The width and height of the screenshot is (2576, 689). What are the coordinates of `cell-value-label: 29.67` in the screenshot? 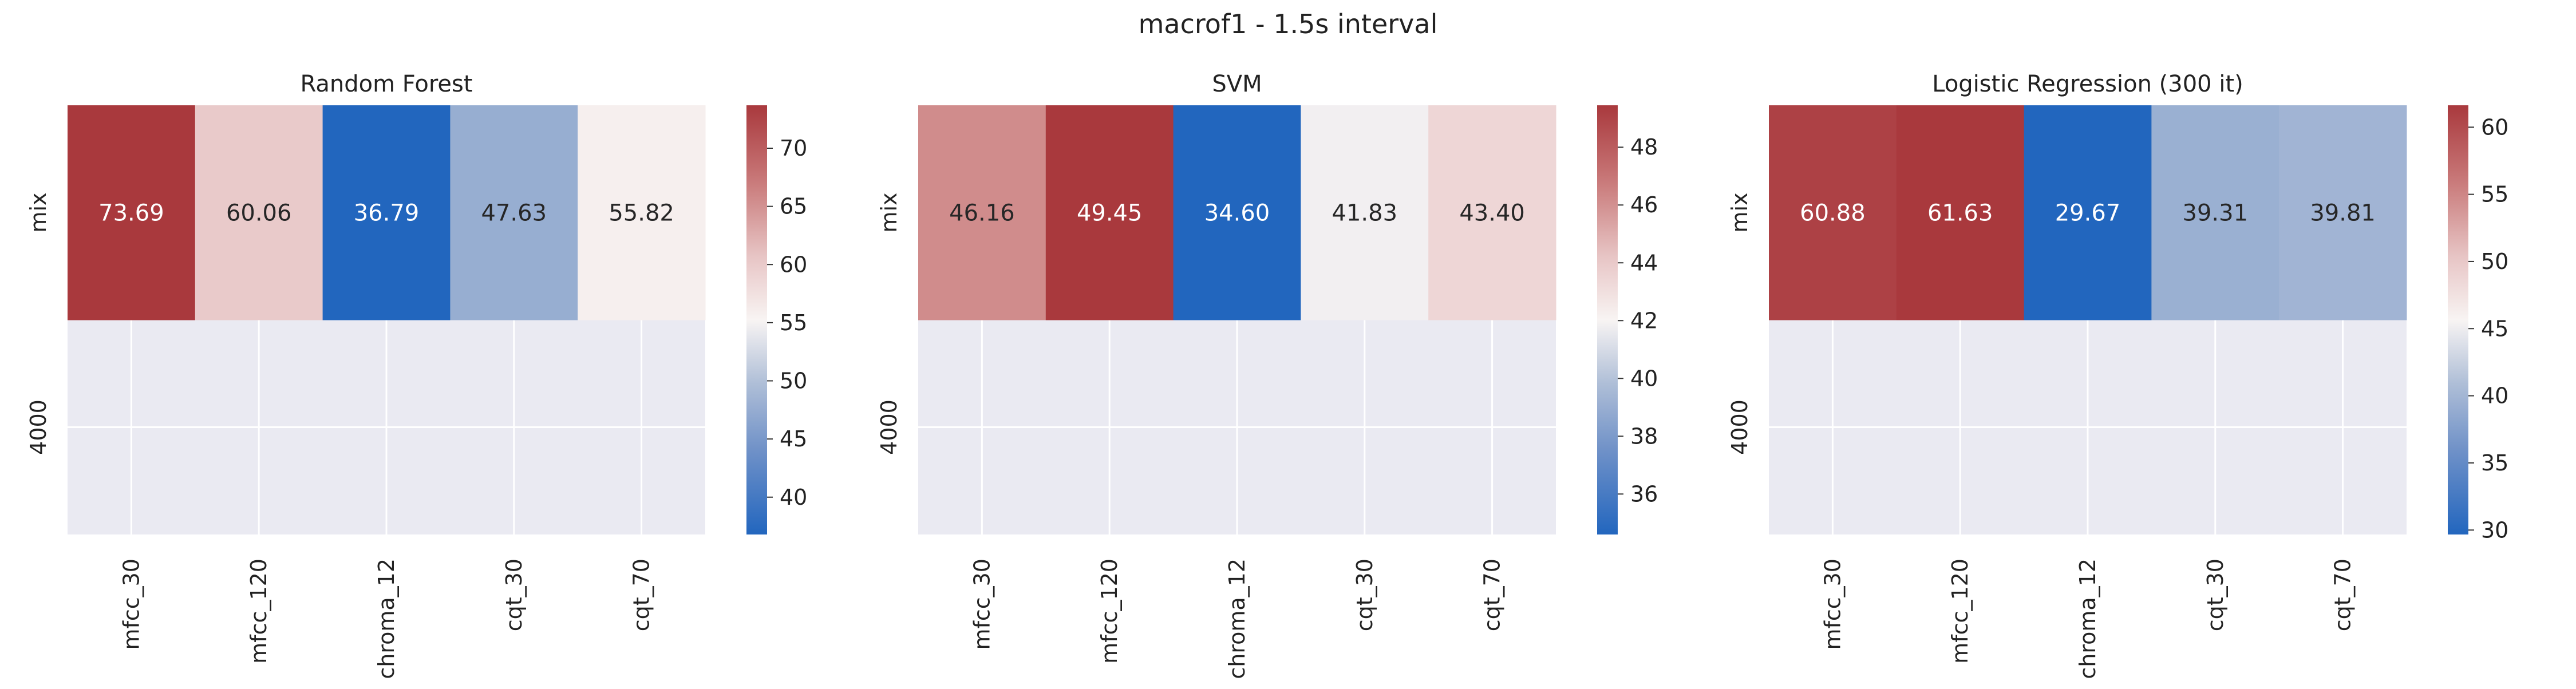 It's located at (2088, 213).